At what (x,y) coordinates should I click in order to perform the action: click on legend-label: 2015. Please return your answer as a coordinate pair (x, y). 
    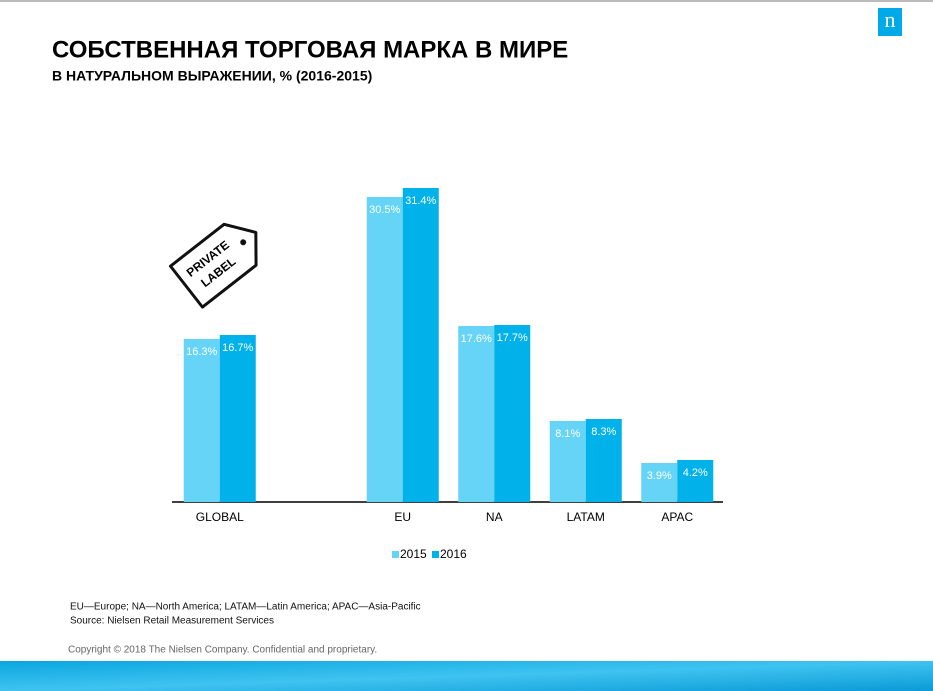
    Looking at the image, I should click on (413, 554).